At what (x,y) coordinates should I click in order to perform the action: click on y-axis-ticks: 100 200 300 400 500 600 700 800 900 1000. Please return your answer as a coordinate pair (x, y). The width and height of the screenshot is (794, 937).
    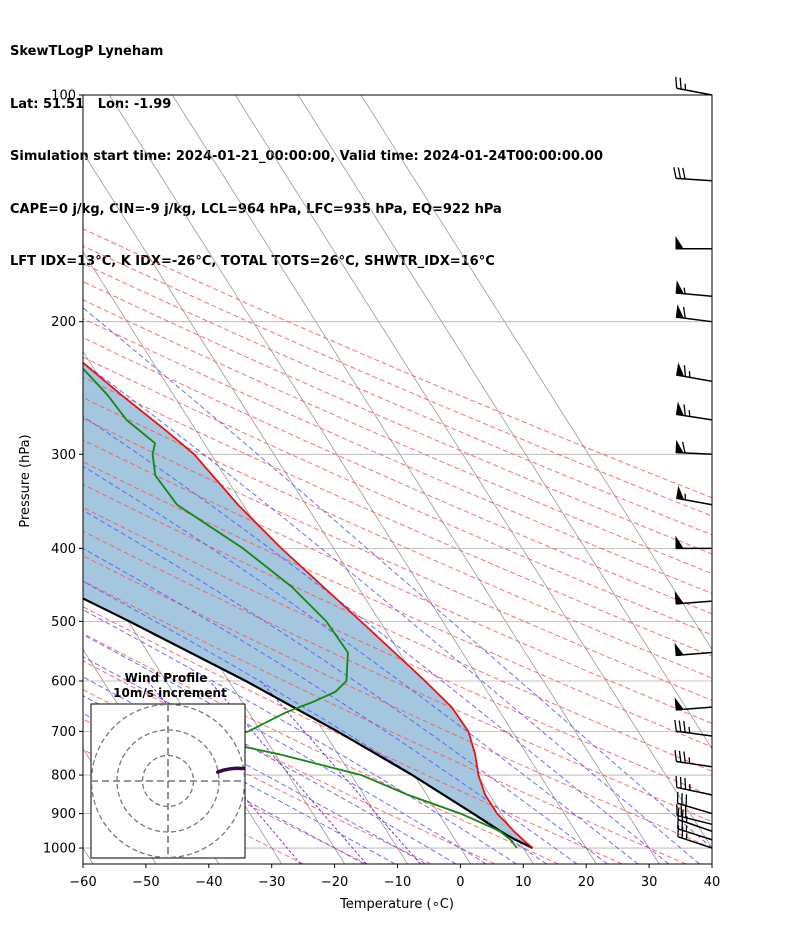
    Looking at the image, I should click on (63, 473).